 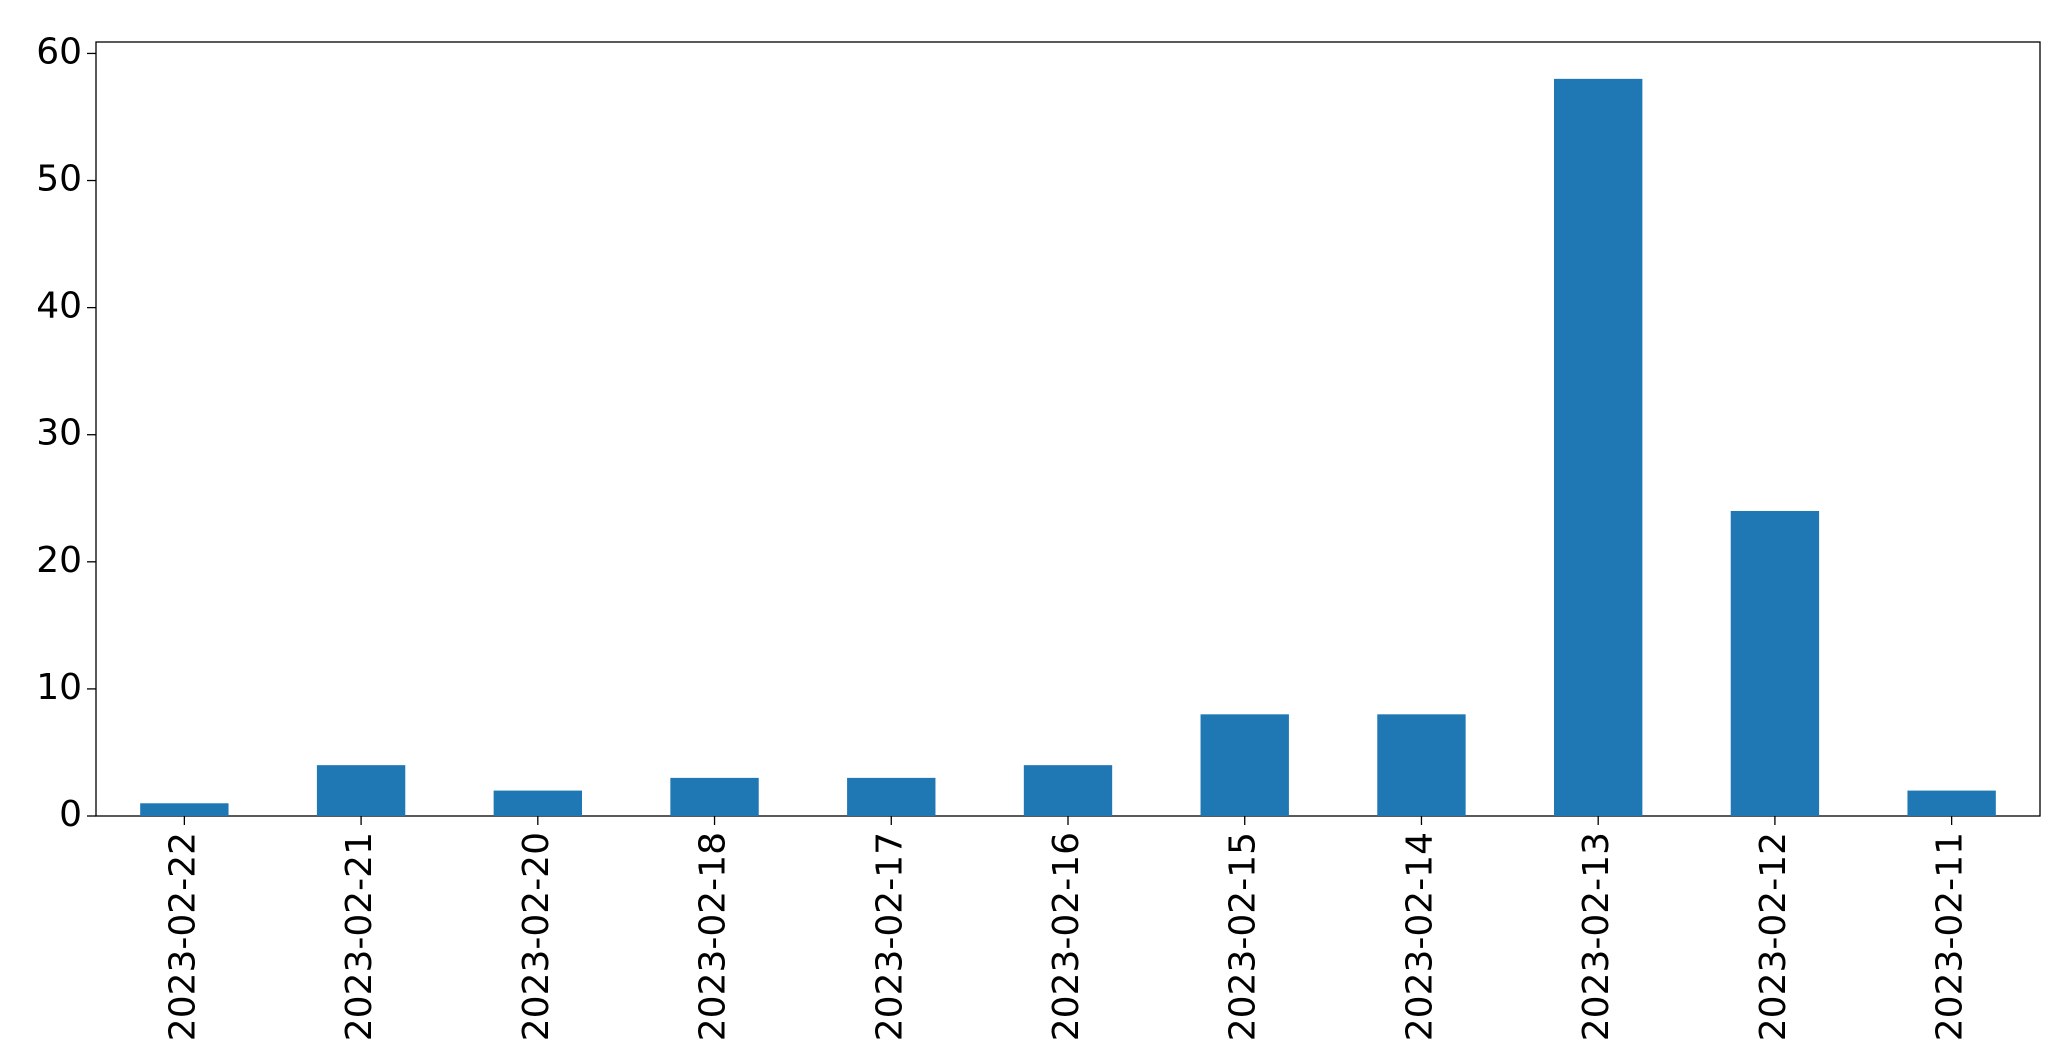 What do you see at coordinates (59, 433) in the screenshot?
I see `y-tick-label: 30` at bounding box center [59, 433].